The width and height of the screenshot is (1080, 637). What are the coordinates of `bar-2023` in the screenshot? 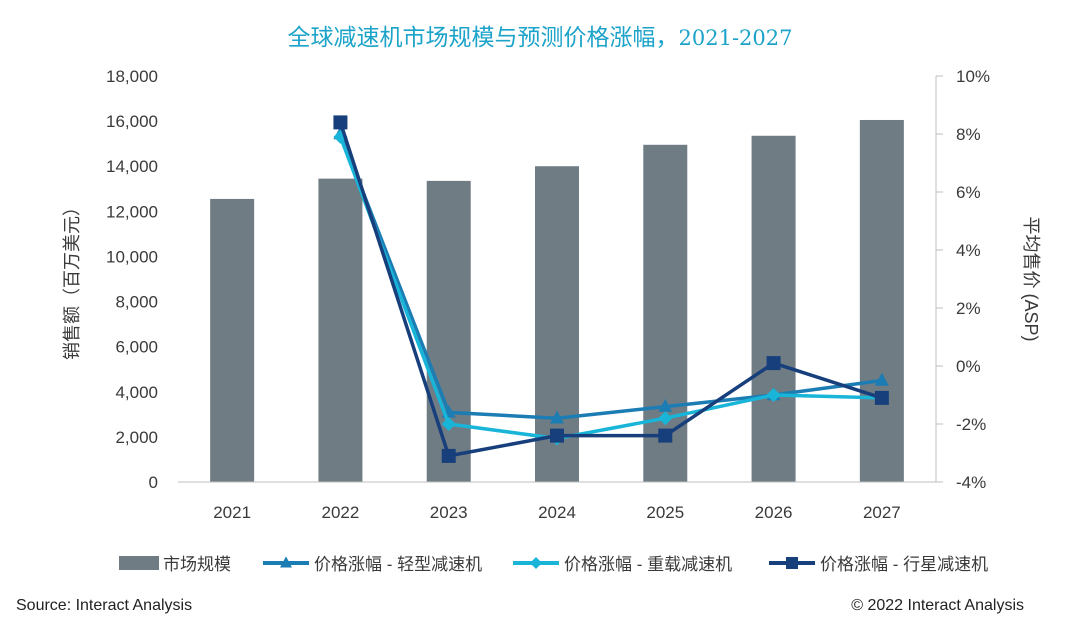 It's located at (448, 331).